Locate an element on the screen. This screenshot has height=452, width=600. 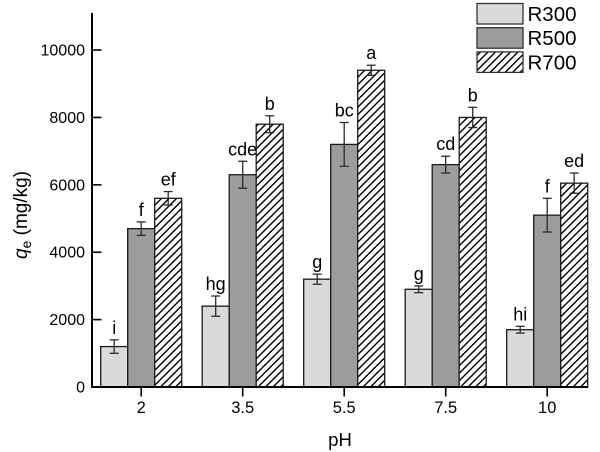
significance-letter: hi is located at coordinates (520, 314).